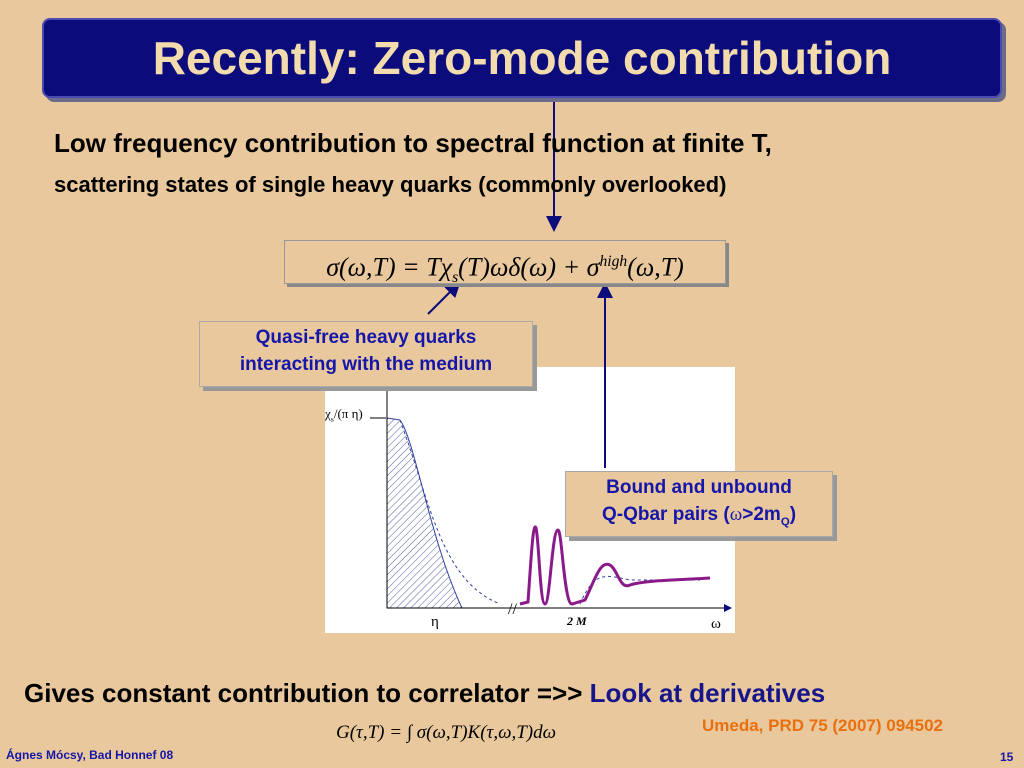 The image size is (1024, 768). I want to click on formula-part: (ω,T), so click(655, 267).